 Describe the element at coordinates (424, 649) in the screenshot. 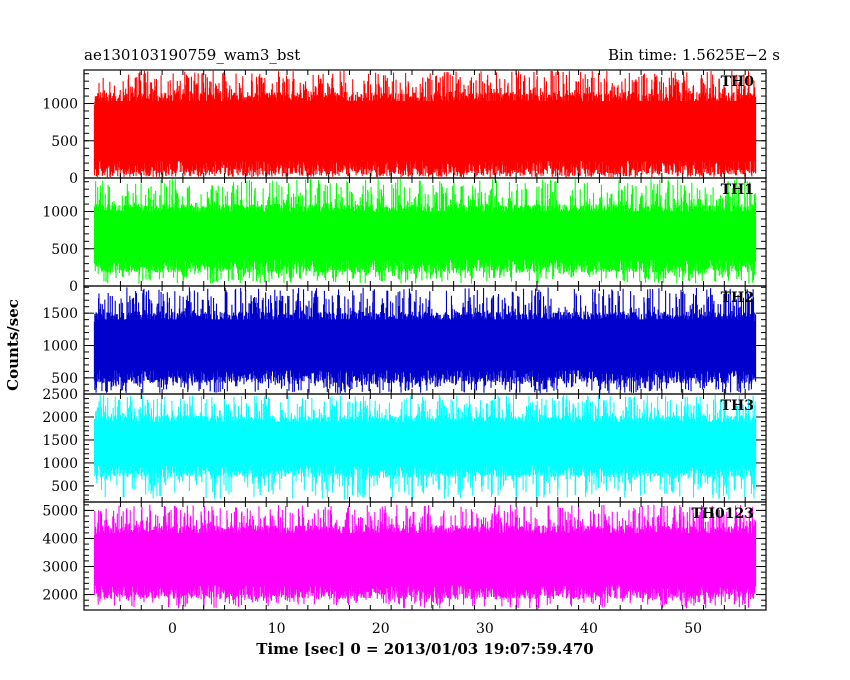

I see `x-axis-title: Time [sec] 0 = 2013/01/03 19:07:59.470` at that location.